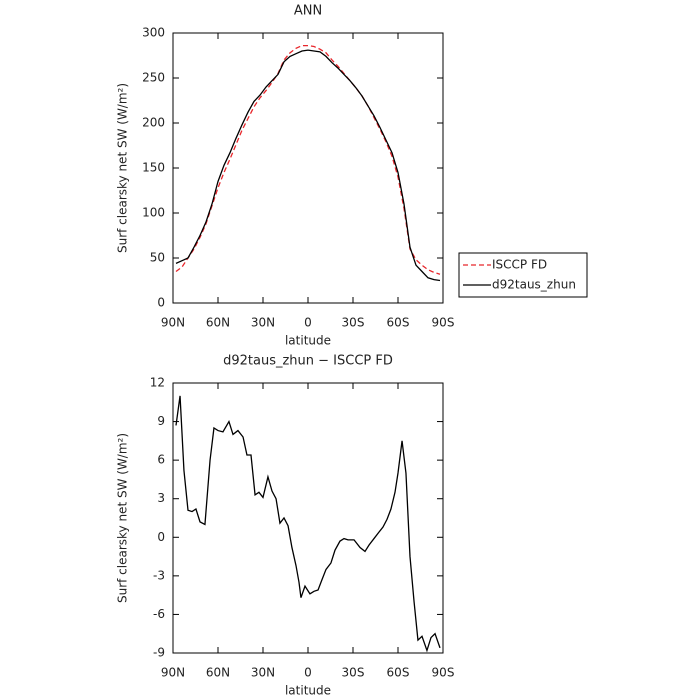 The image size is (700, 700). Describe the element at coordinates (157, 383) in the screenshot. I see `y-tick-label: 12` at that location.